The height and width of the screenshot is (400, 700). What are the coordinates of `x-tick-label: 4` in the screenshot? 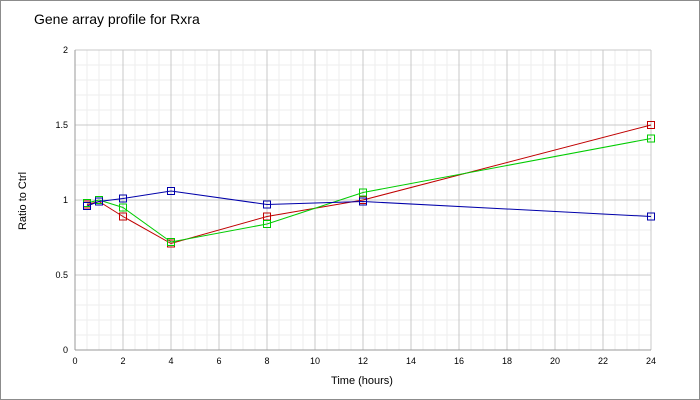 It's located at (170, 361).